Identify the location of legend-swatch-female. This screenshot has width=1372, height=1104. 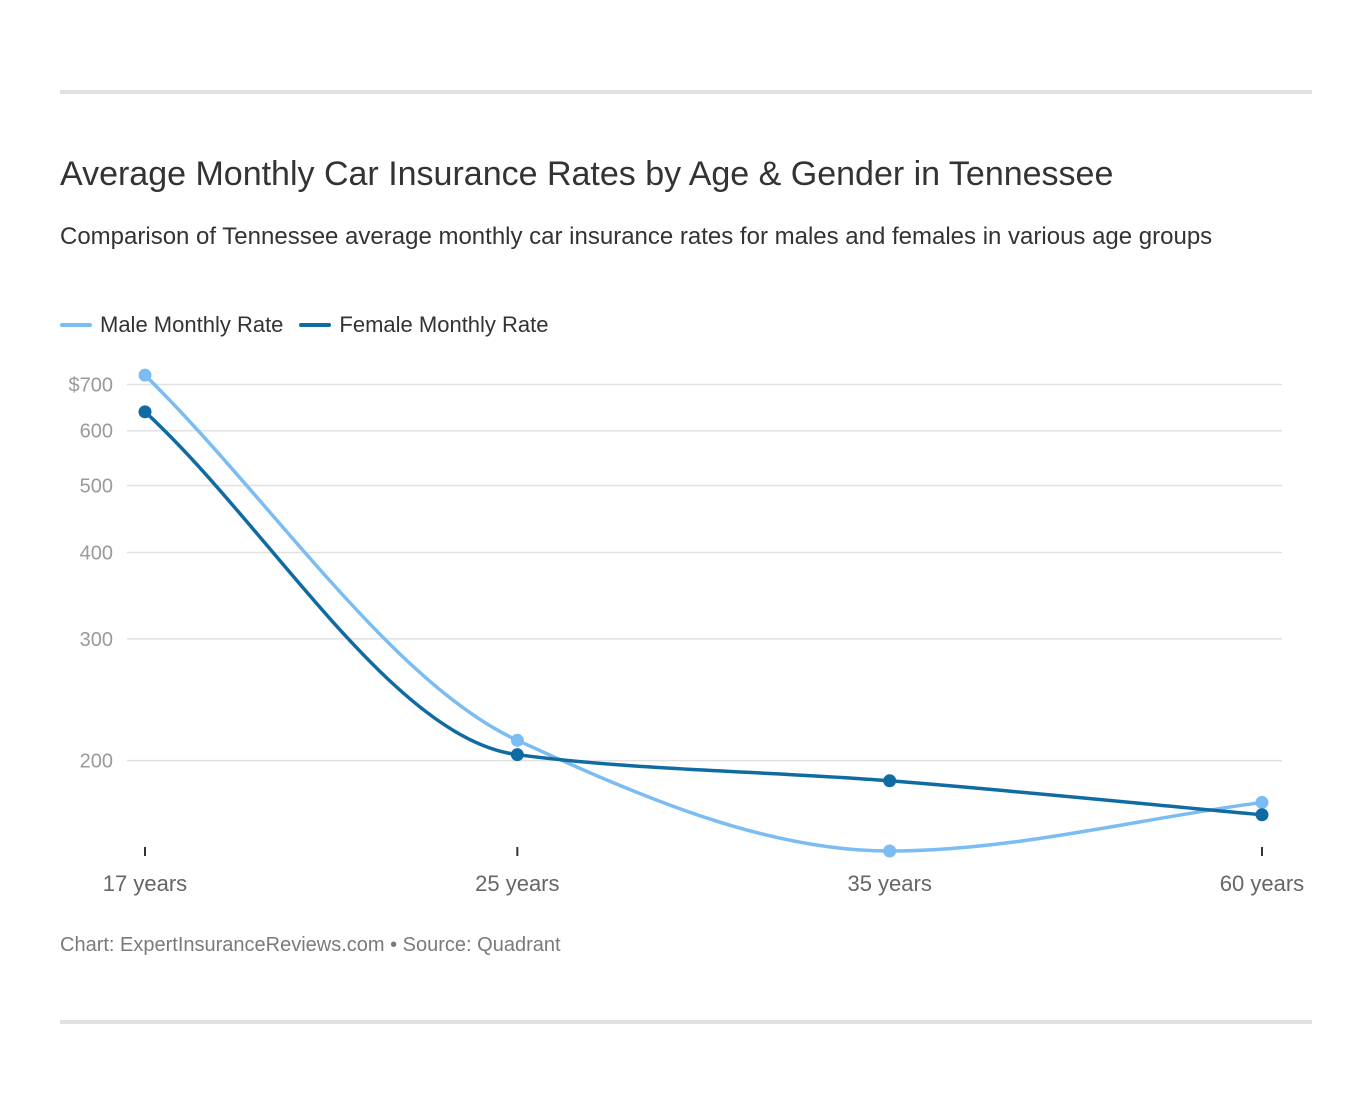
(315, 325).